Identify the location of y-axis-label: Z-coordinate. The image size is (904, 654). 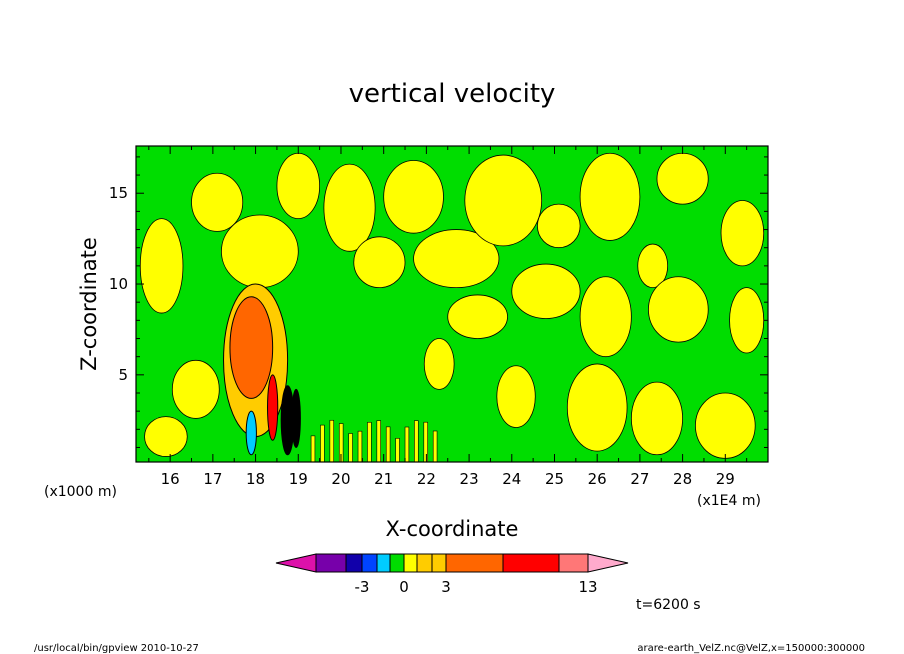
(89, 304).